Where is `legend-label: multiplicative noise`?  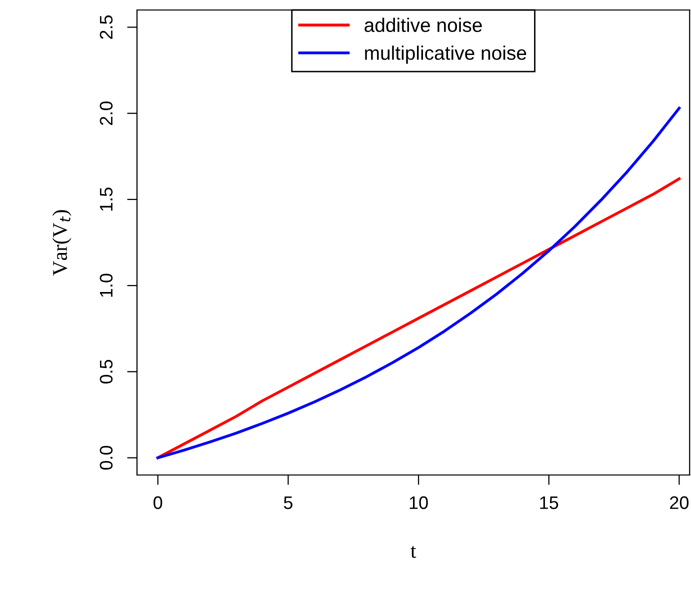 legend-label: multiplicative noise is located at coordinates (445, 55).